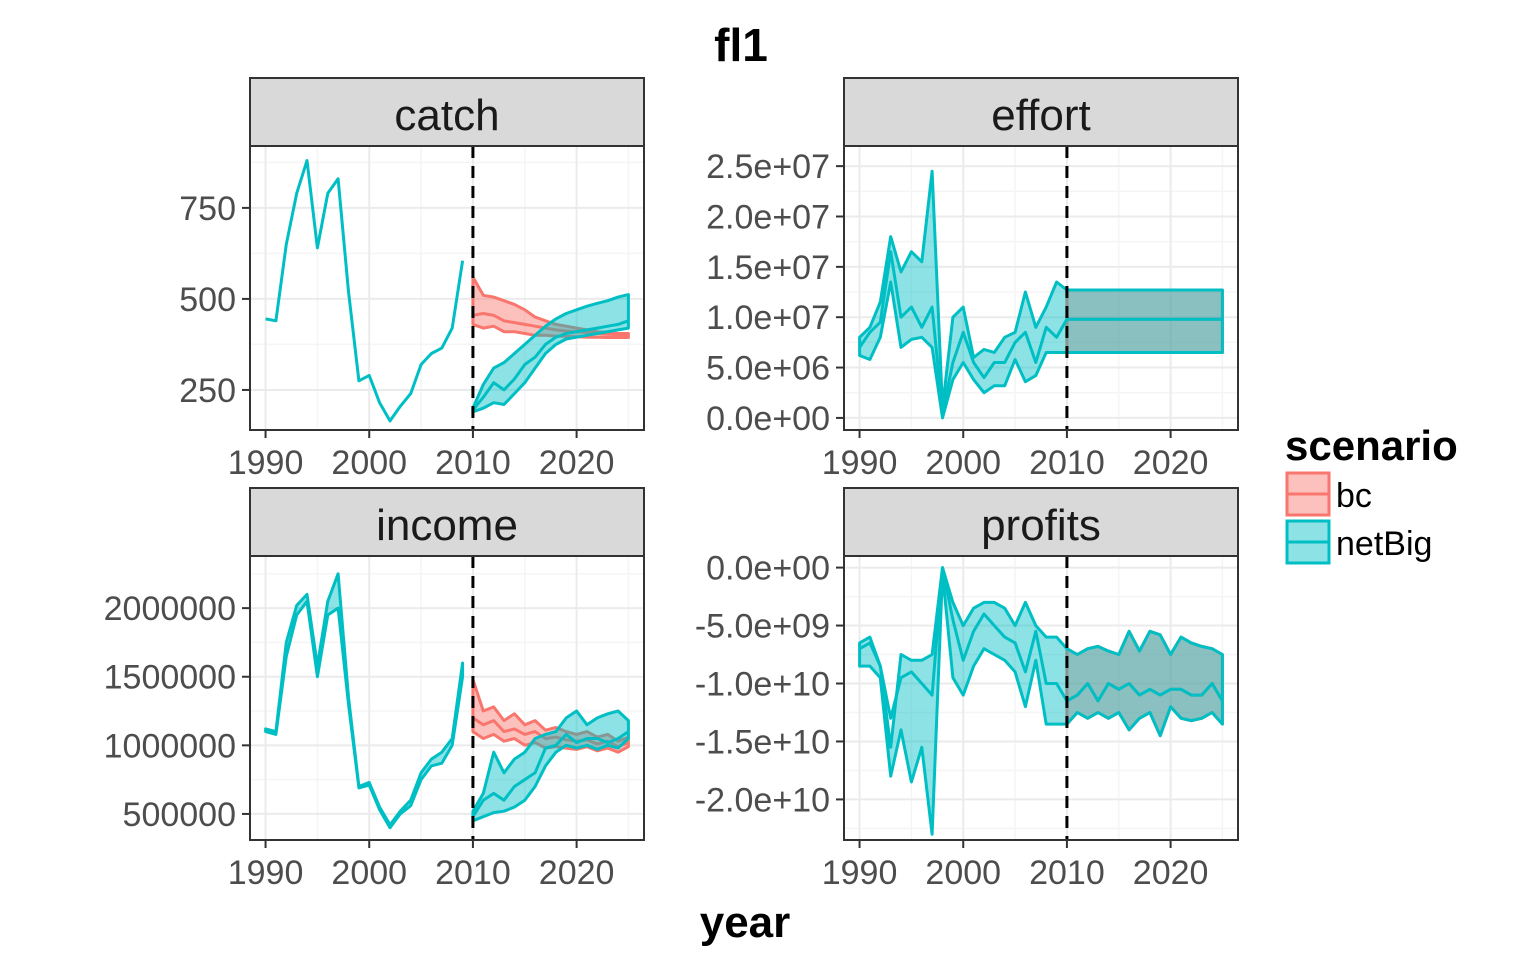 The width and height of the screenshot is (1536, 960). I want to click on grid-effort, so click(1041, 288).